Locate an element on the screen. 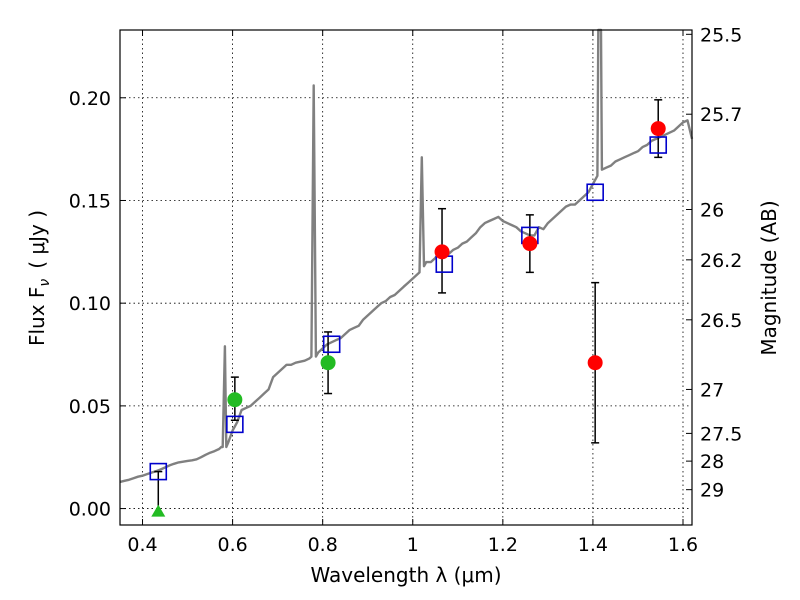 The width and height of the screenshot is (800, 600). x-tick-label: 1.2 is located at coordinates (503, 545).